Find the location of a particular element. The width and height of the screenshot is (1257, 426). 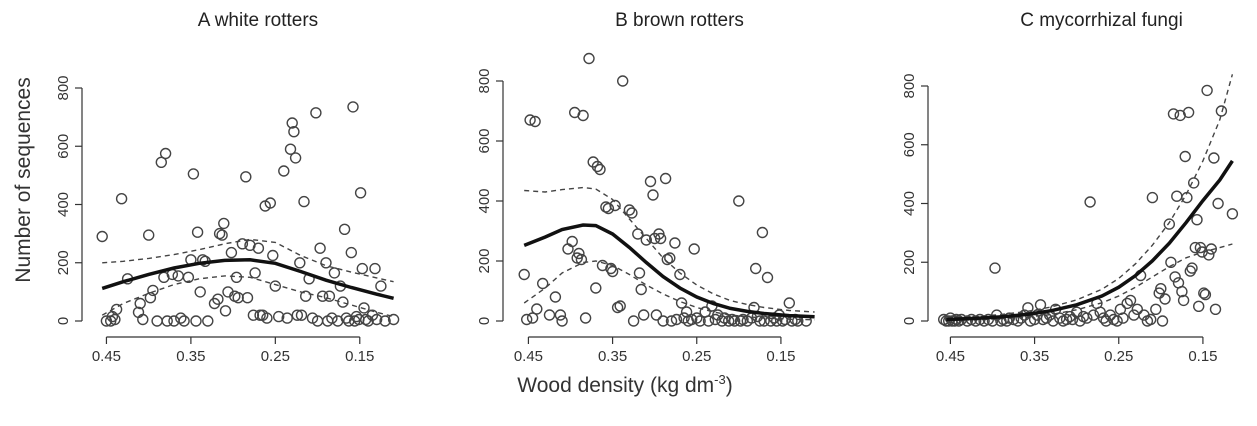

x-axis-label-exponent: -3 is located at coordinates (720, 379).